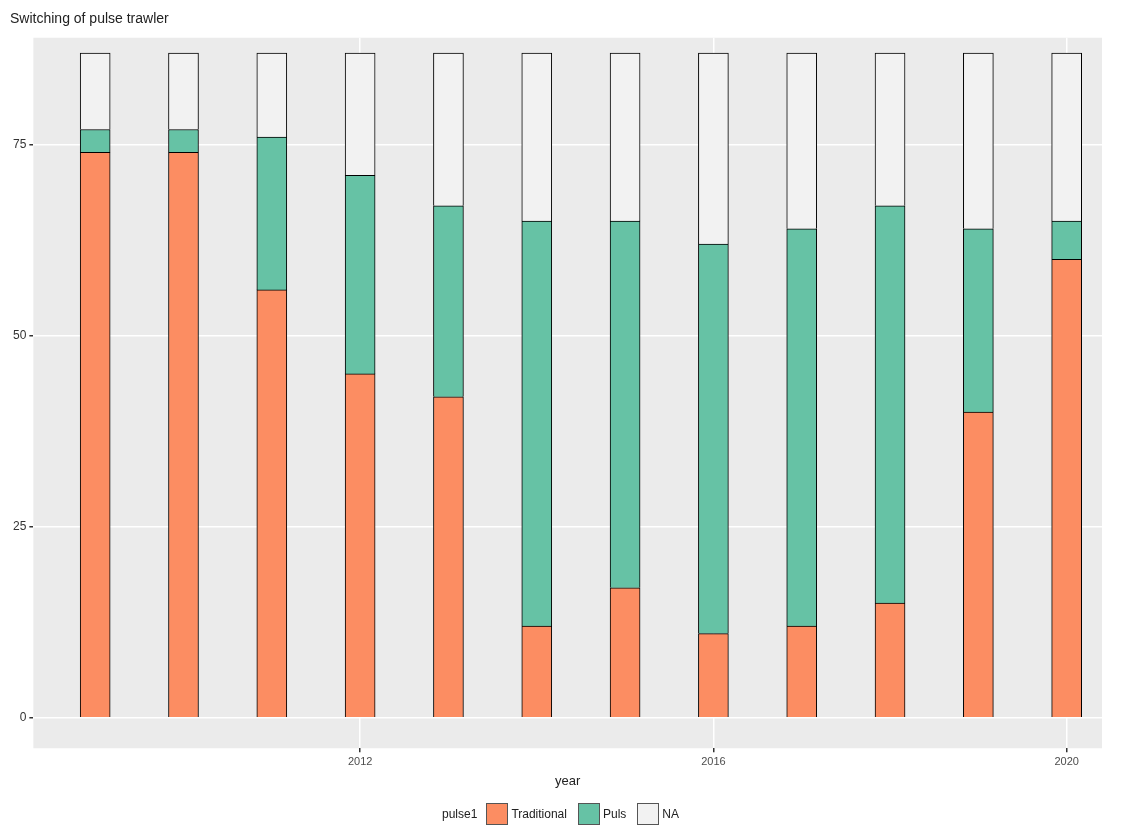  Describe the element at coordinates (19, 144) in the screenshot. I see `y-tick-label: 75` at that location.